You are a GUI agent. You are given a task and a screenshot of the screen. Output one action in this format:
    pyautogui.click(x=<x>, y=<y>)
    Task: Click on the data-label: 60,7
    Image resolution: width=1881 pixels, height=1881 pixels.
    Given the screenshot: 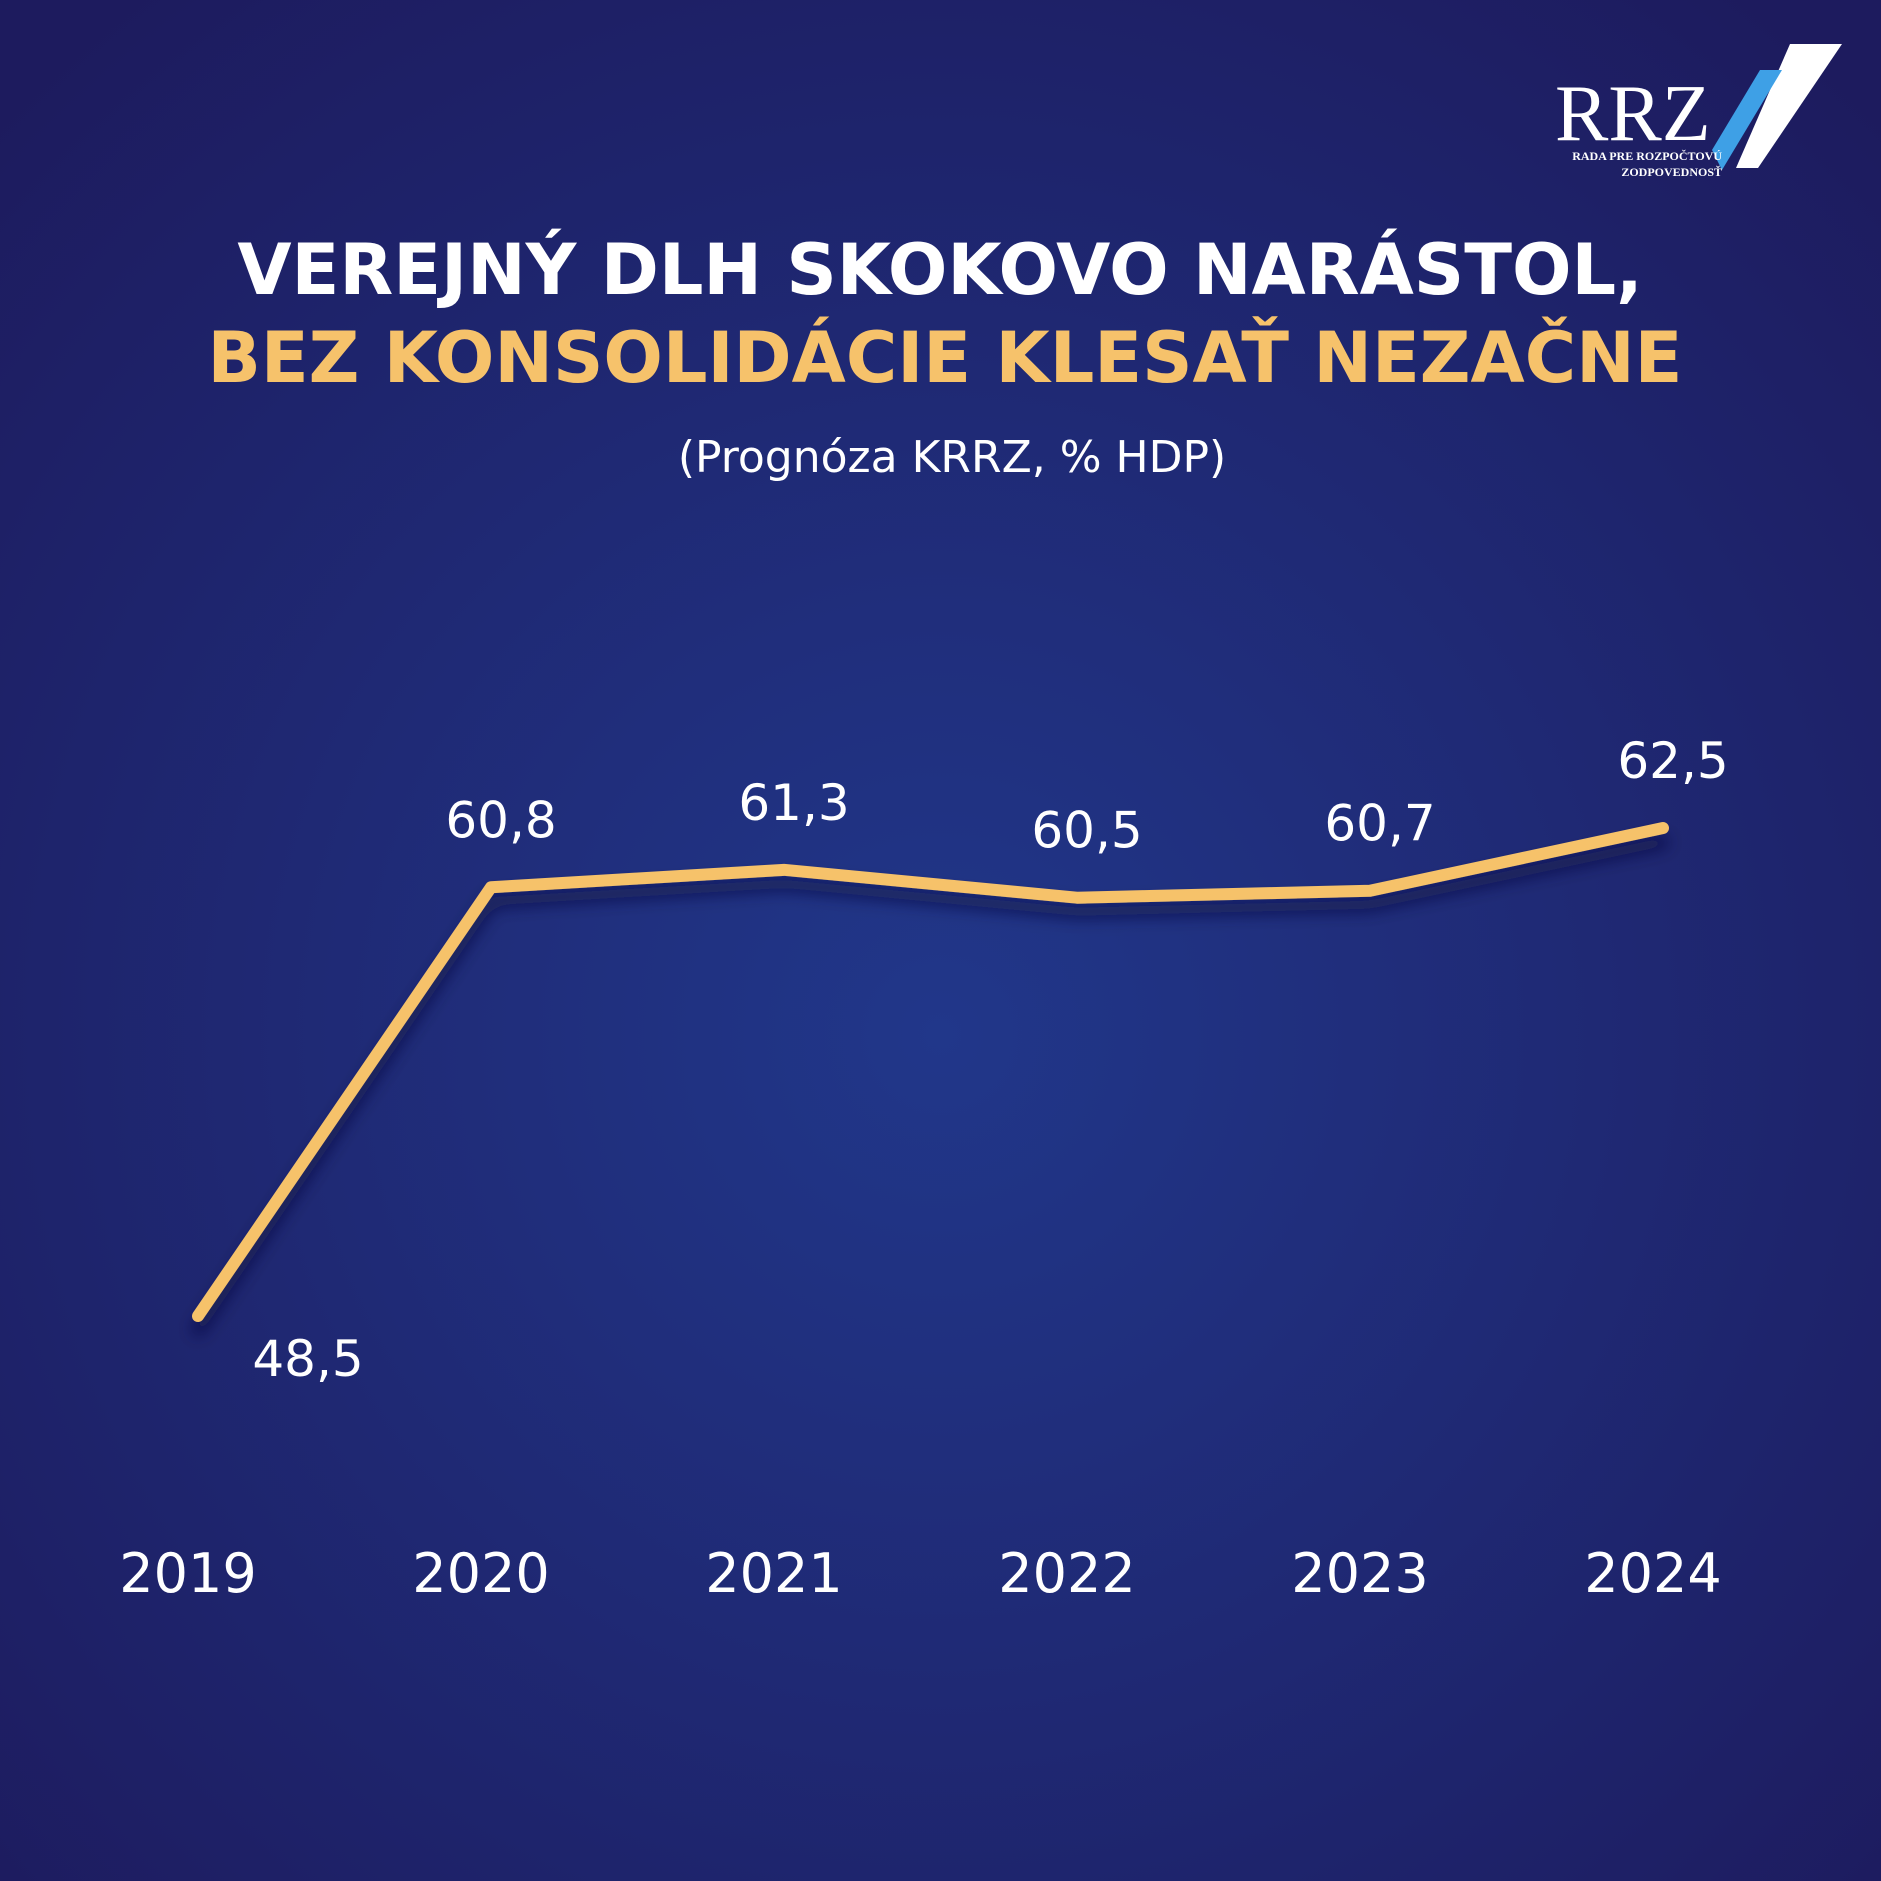 What is the action you would take?
    pyautogui.click(x=1379, y=824)
    